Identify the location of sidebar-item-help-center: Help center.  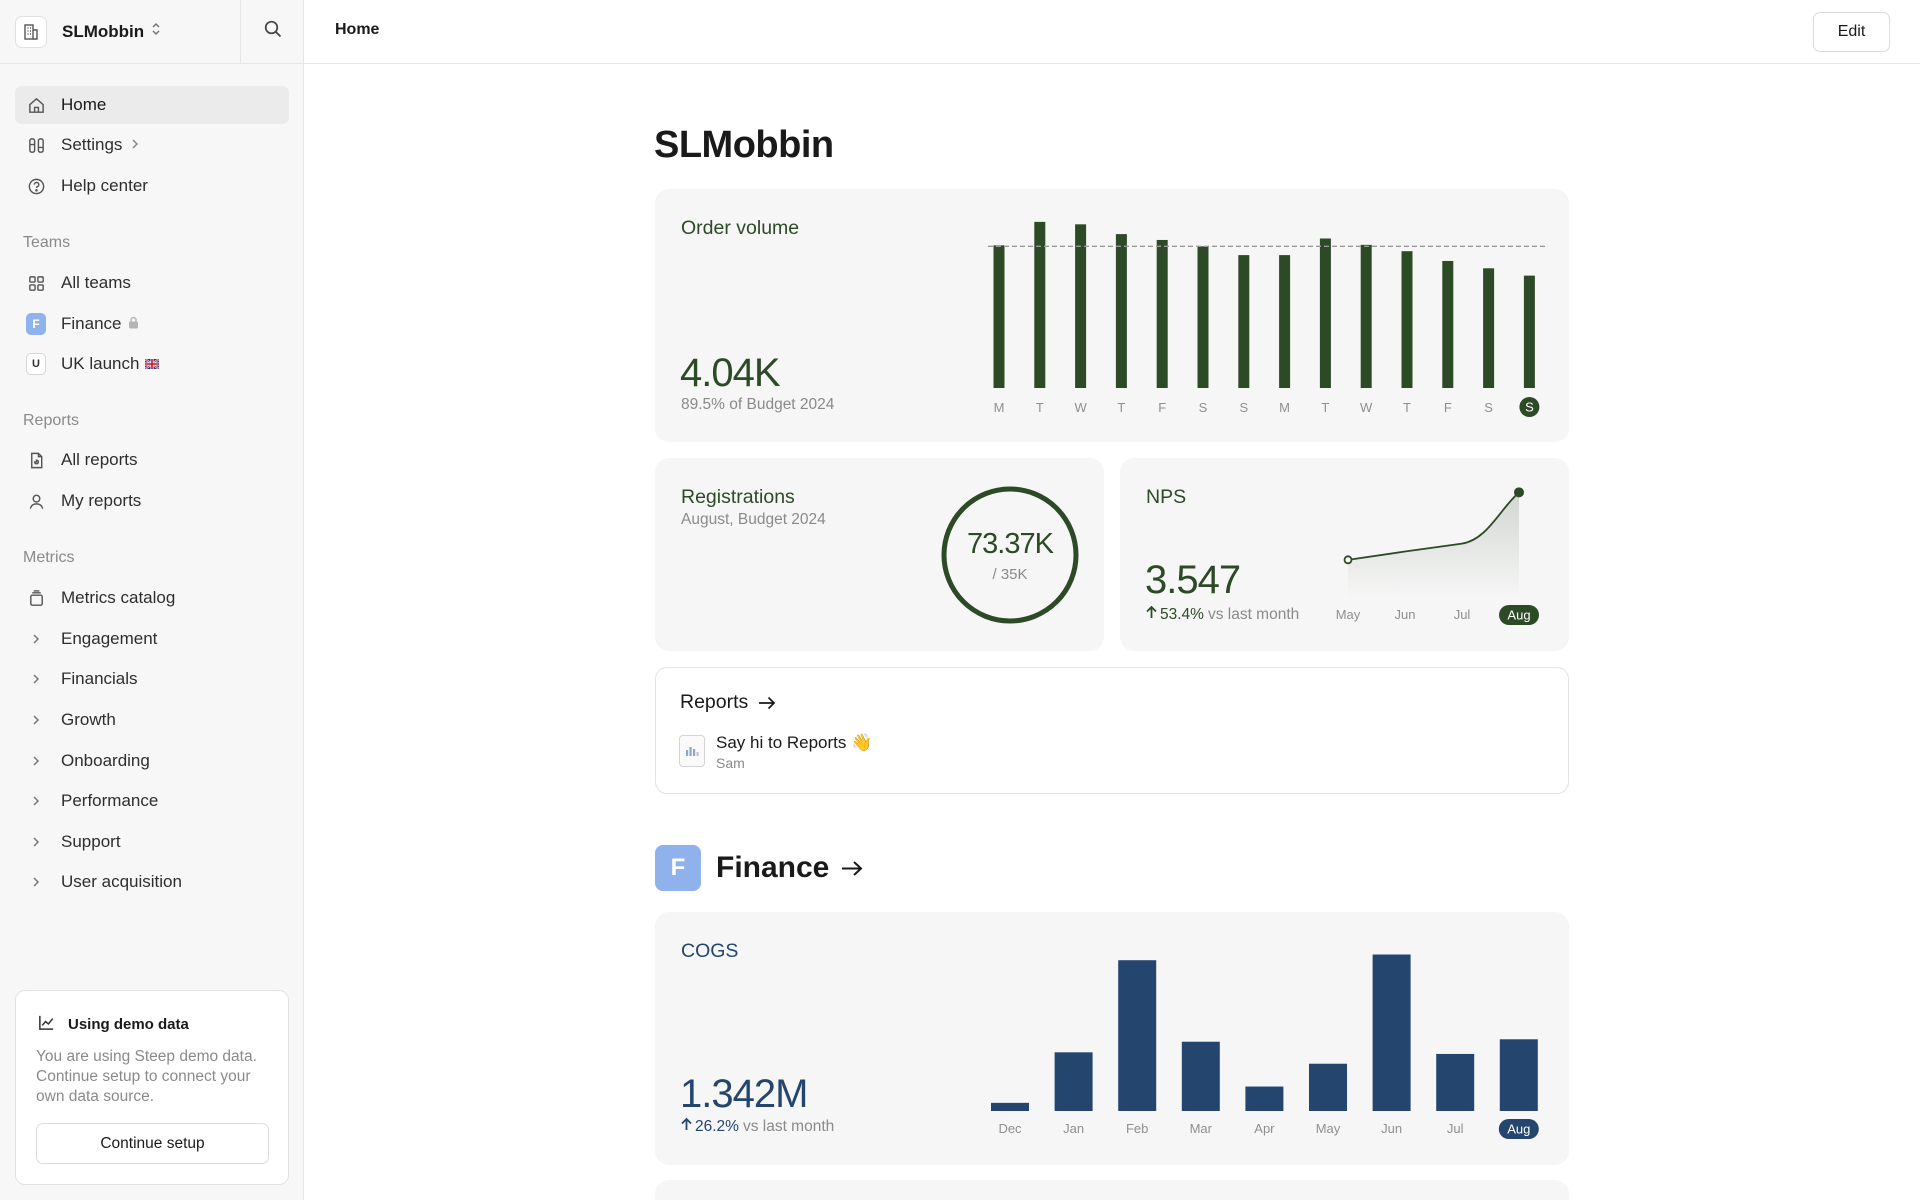
(152, 186).